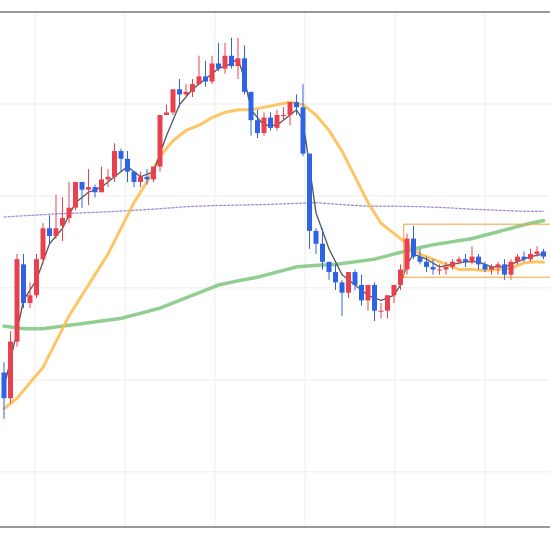  I want to click on series-ma-long, so click(274, 209).